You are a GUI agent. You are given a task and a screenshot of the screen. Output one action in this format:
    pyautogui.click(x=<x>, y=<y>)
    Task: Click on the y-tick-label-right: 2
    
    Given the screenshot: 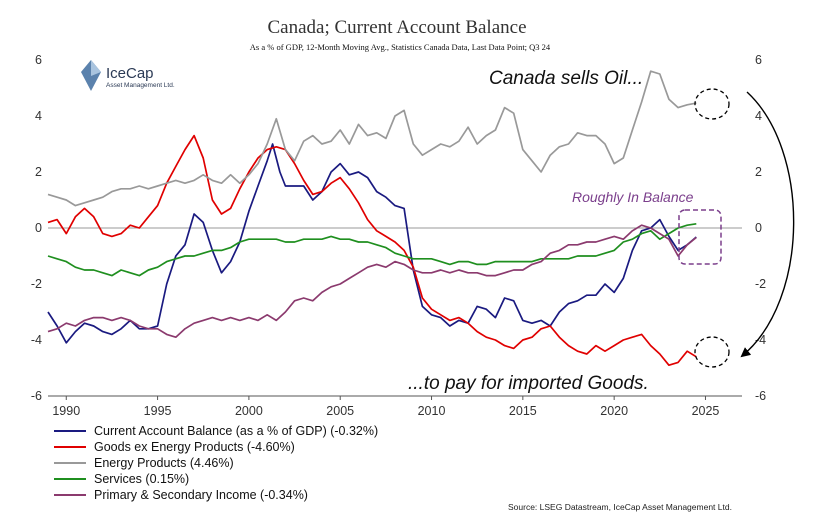 What is the action you would take?
    pyautogui.click(x=758, y=172)
    